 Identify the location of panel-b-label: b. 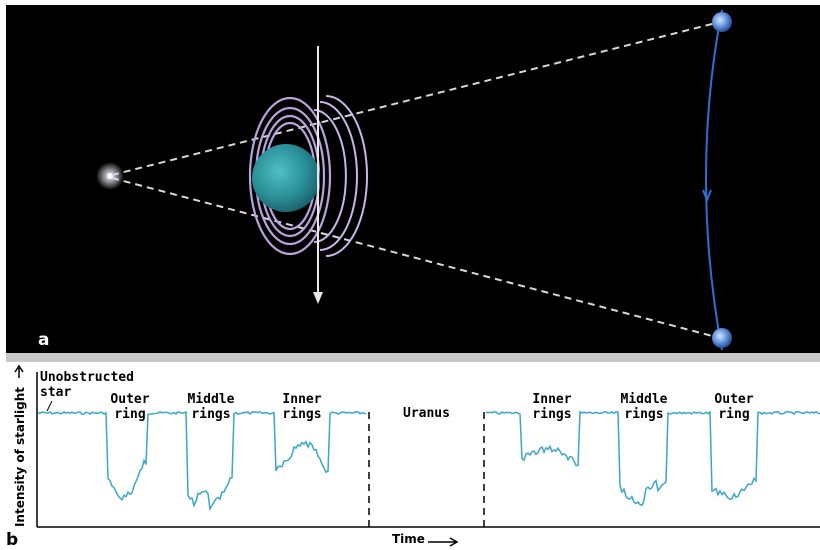
(12, 540).